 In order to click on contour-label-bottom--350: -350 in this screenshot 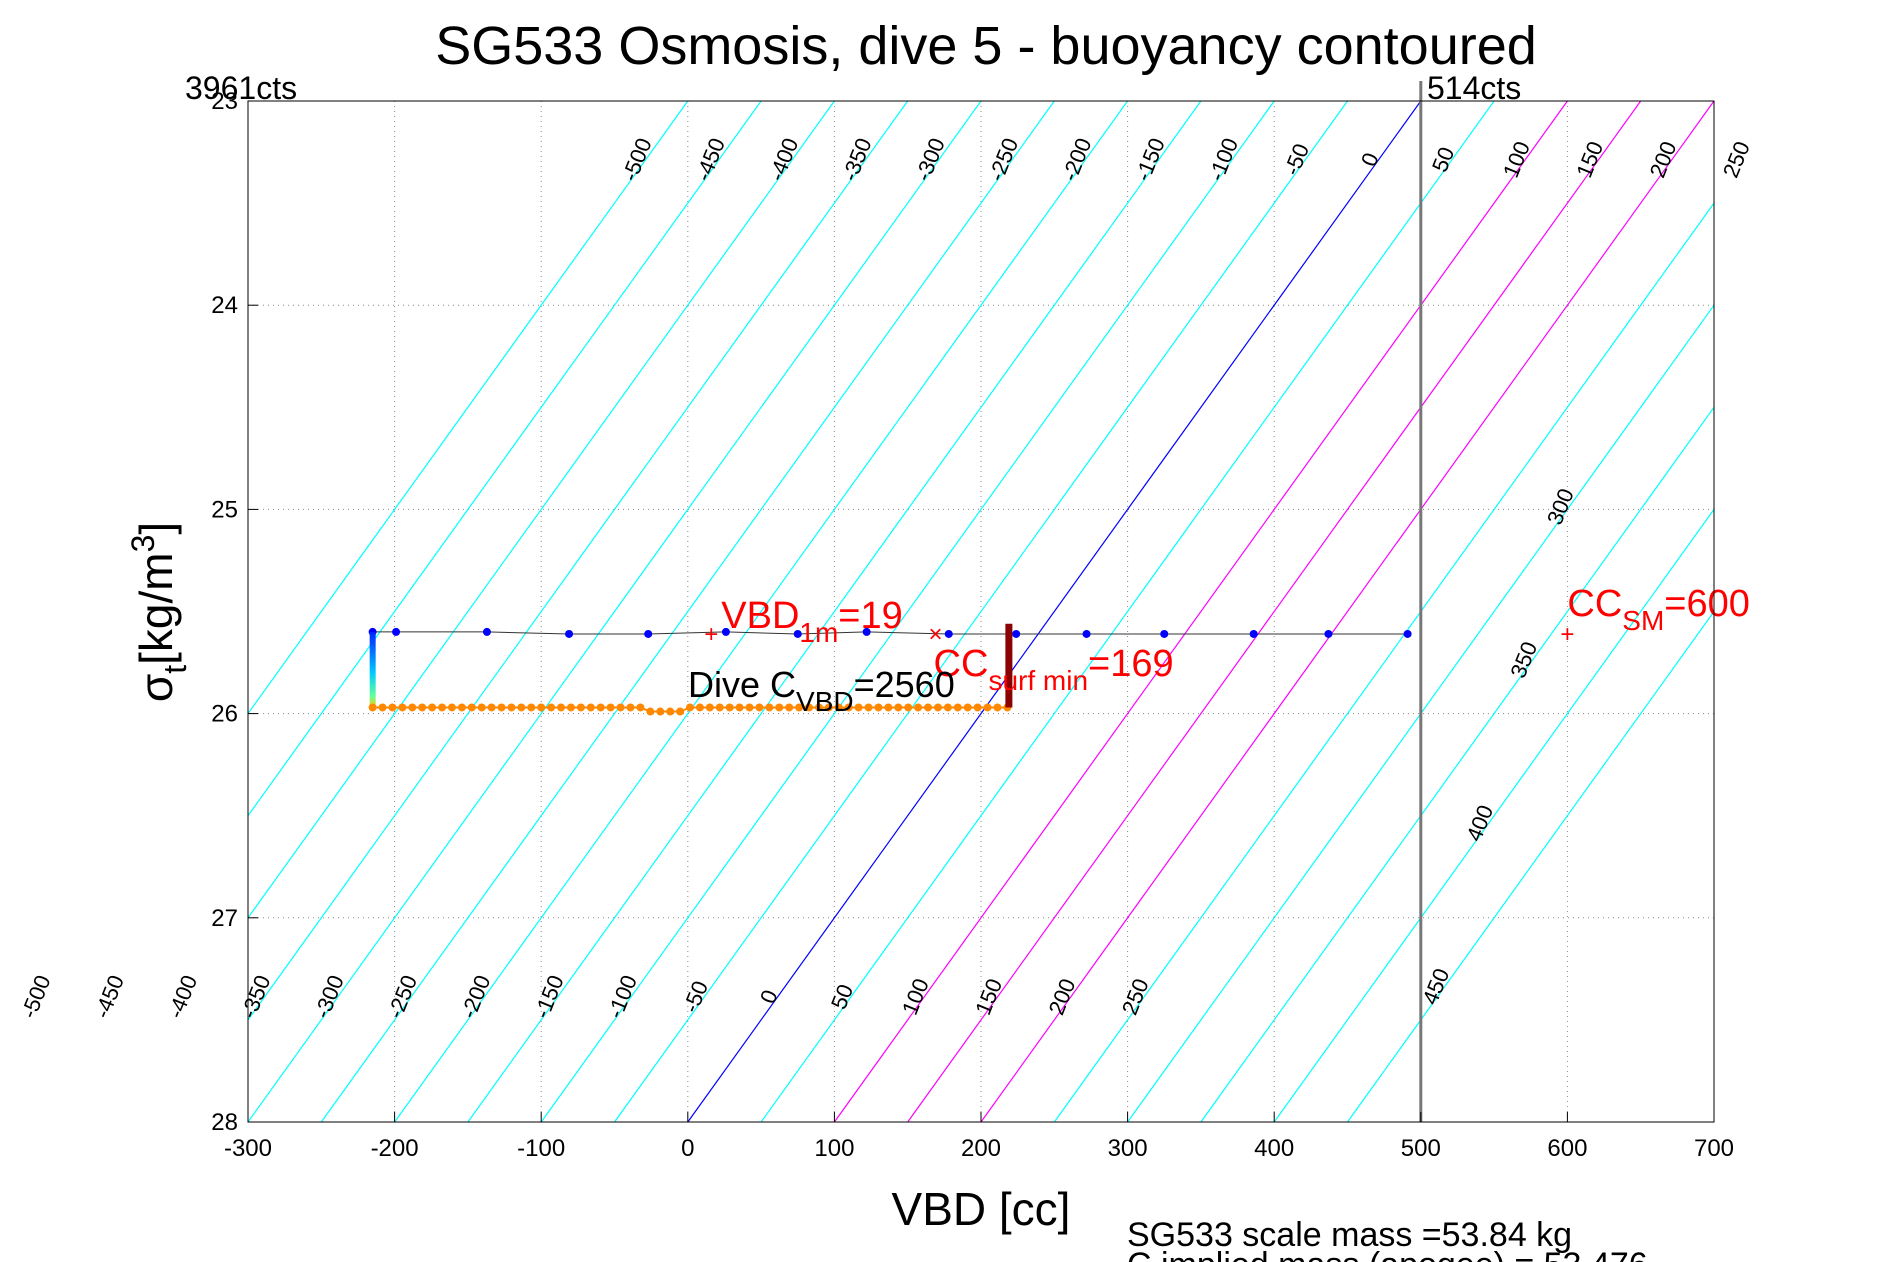, I will do `click(256, 997)`.